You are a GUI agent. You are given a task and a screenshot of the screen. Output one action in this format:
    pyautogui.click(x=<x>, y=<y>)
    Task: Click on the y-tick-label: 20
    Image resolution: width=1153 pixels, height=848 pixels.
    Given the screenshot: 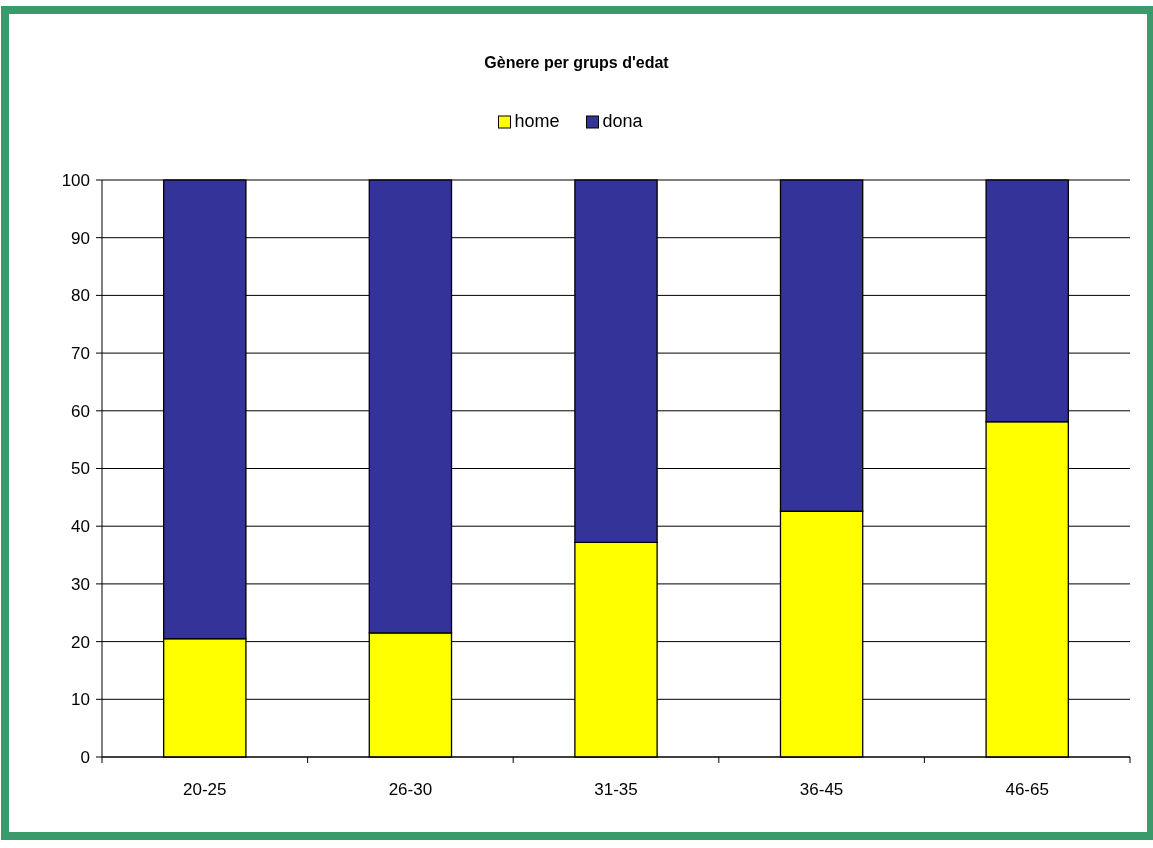 What is the action you would take?
    pyautogui.click(x=80, y=642)
    